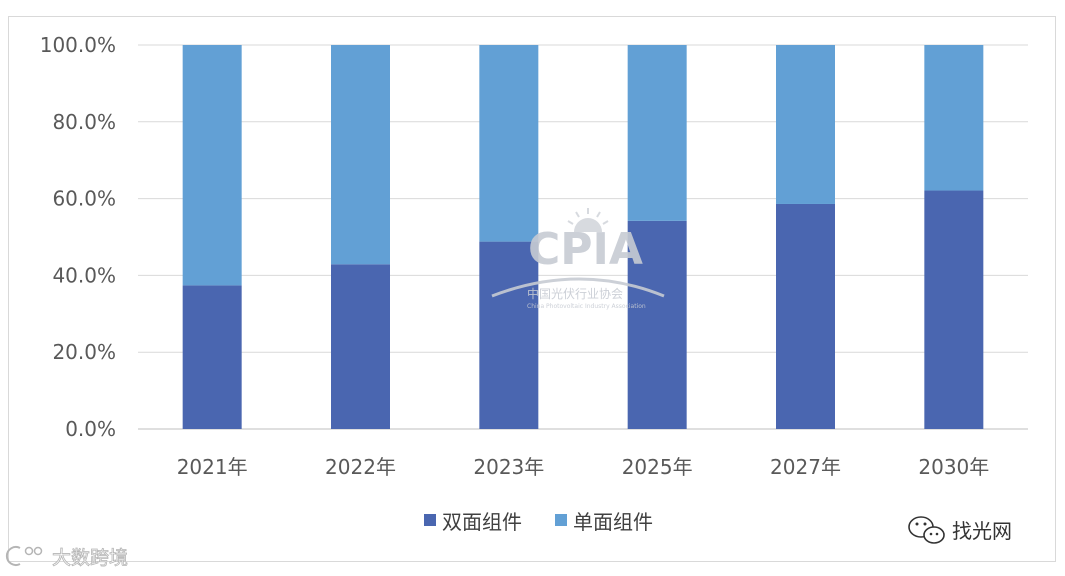 This screenshot has width=1065, height=576. I want to click on x-tick-label: 2021年, so click(212, 467).